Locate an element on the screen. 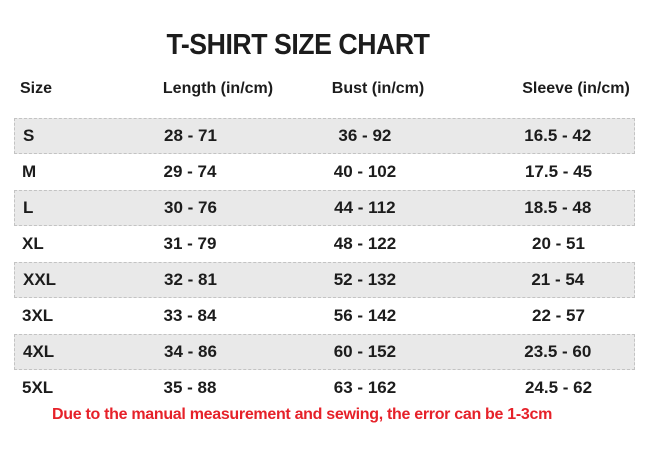 The height and width of the screenshot is (457, 656). bust-cell: 56 - 142 is located at coordinates (365, 315).